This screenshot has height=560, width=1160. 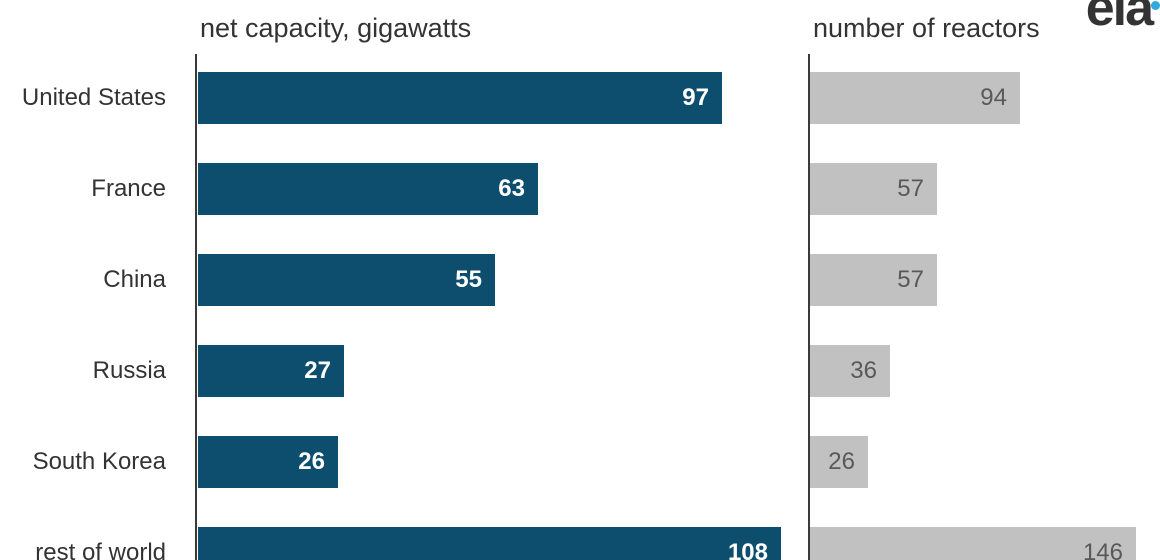 I want to click on category-label: Russia, so click(x=129, y=370).